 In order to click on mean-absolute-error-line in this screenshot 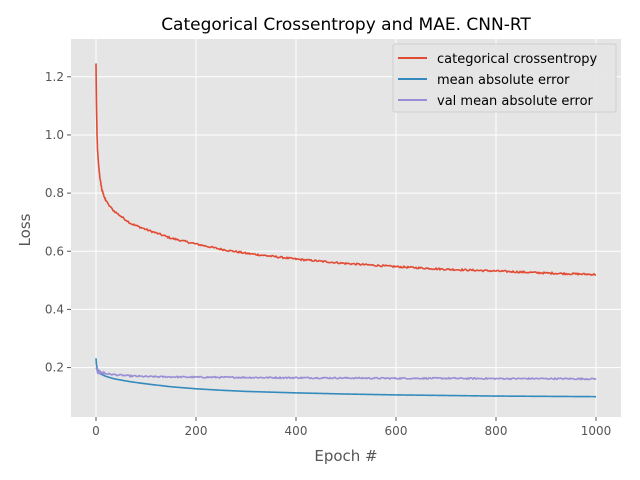, I will do `click(346, 378)`.